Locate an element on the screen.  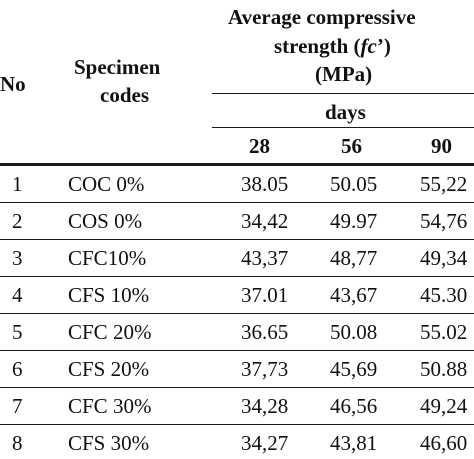
header-strength-line2: strength (fc’) is located at coordinates (332, 46).